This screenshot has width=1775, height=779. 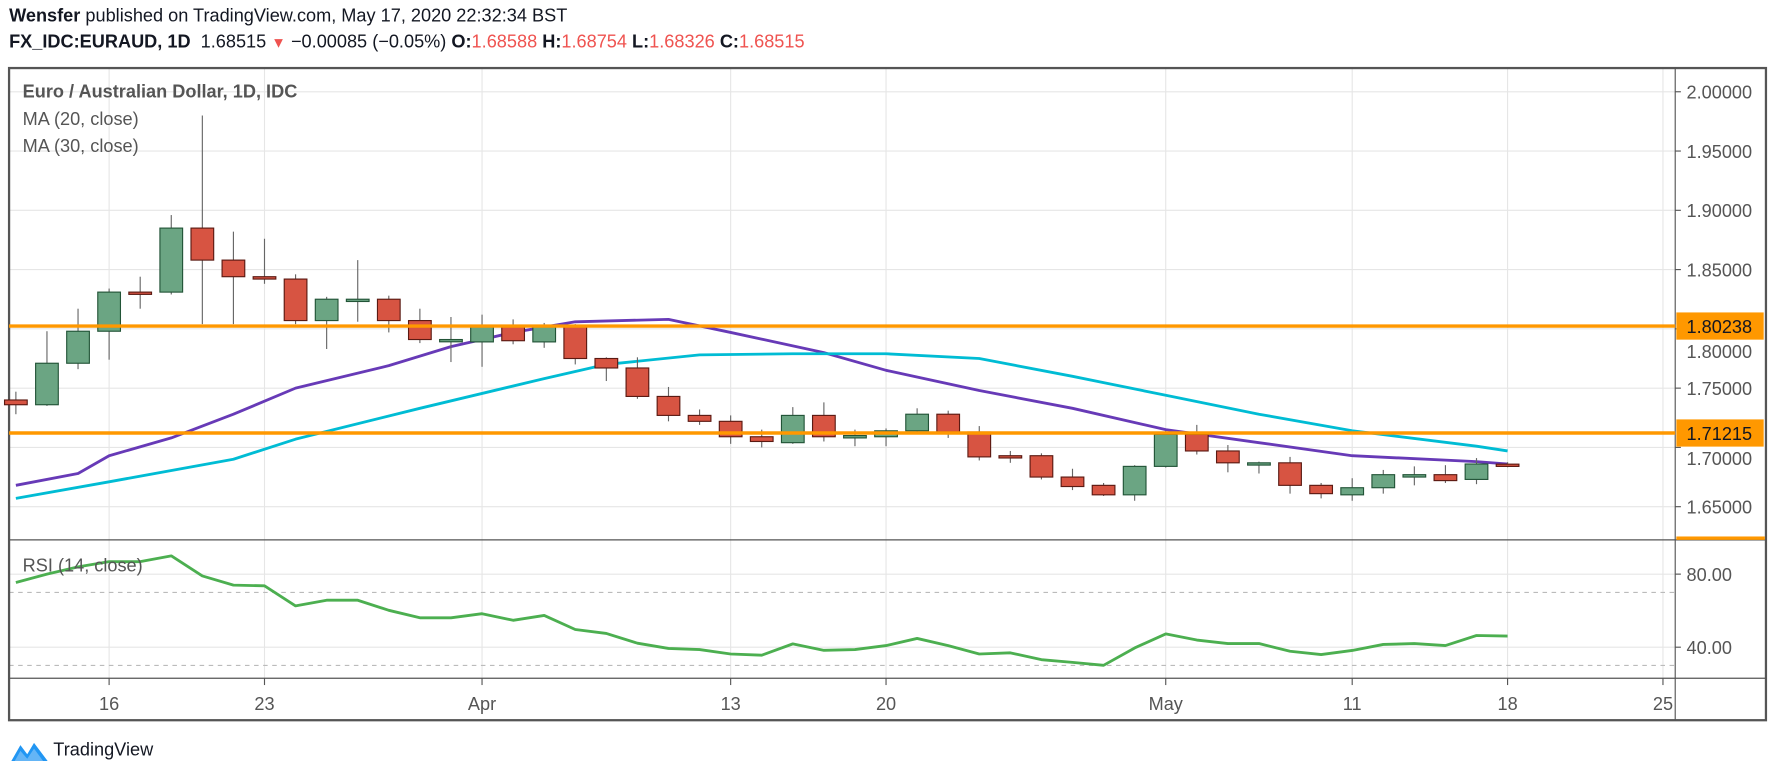 I want to click on legend-ma20: MA (20, close), so click(x=80, y=120).